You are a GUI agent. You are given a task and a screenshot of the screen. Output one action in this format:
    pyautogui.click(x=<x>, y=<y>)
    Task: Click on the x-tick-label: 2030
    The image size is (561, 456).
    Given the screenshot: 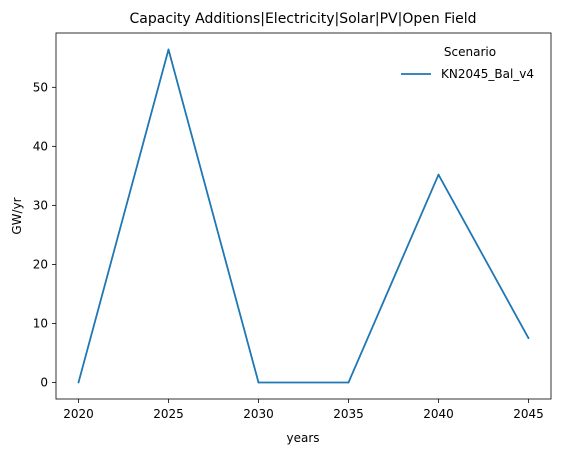 What is the action you would take?
    pyautogui.click(x=258, y=414)
    